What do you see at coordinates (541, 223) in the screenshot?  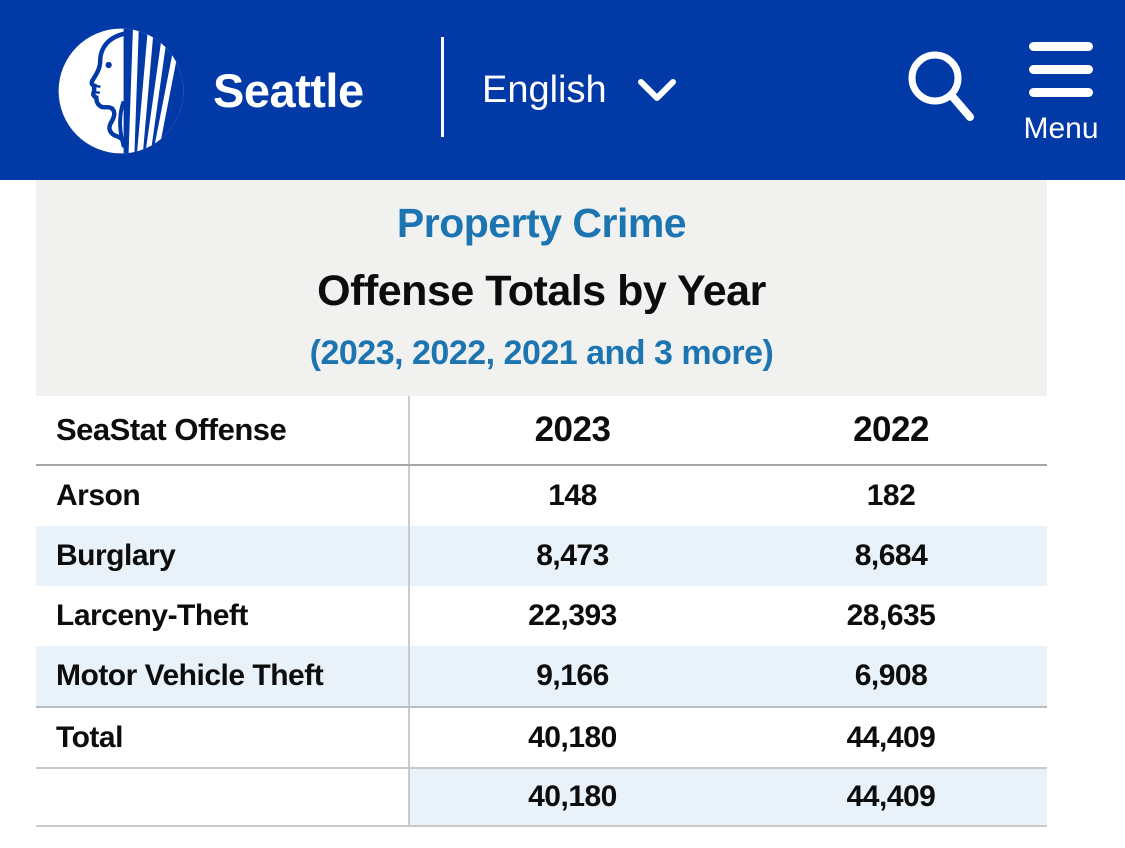 I see `report-category: Property Crime` at bounding box center [541, 223].